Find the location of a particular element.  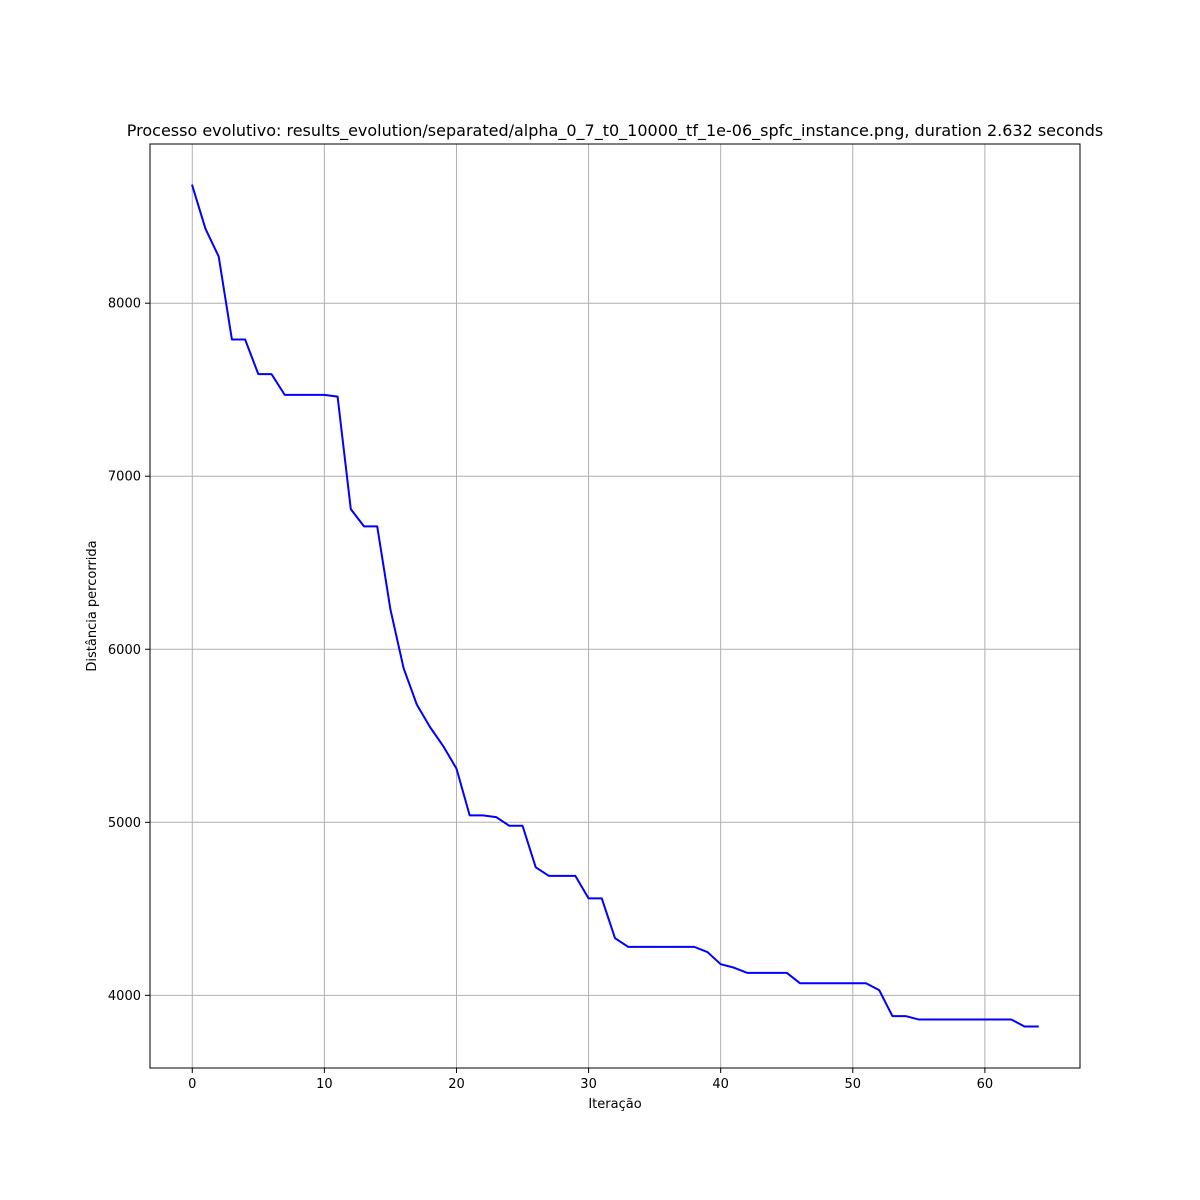

x-tick-label: 10 is located at coordinates (324, 1084).